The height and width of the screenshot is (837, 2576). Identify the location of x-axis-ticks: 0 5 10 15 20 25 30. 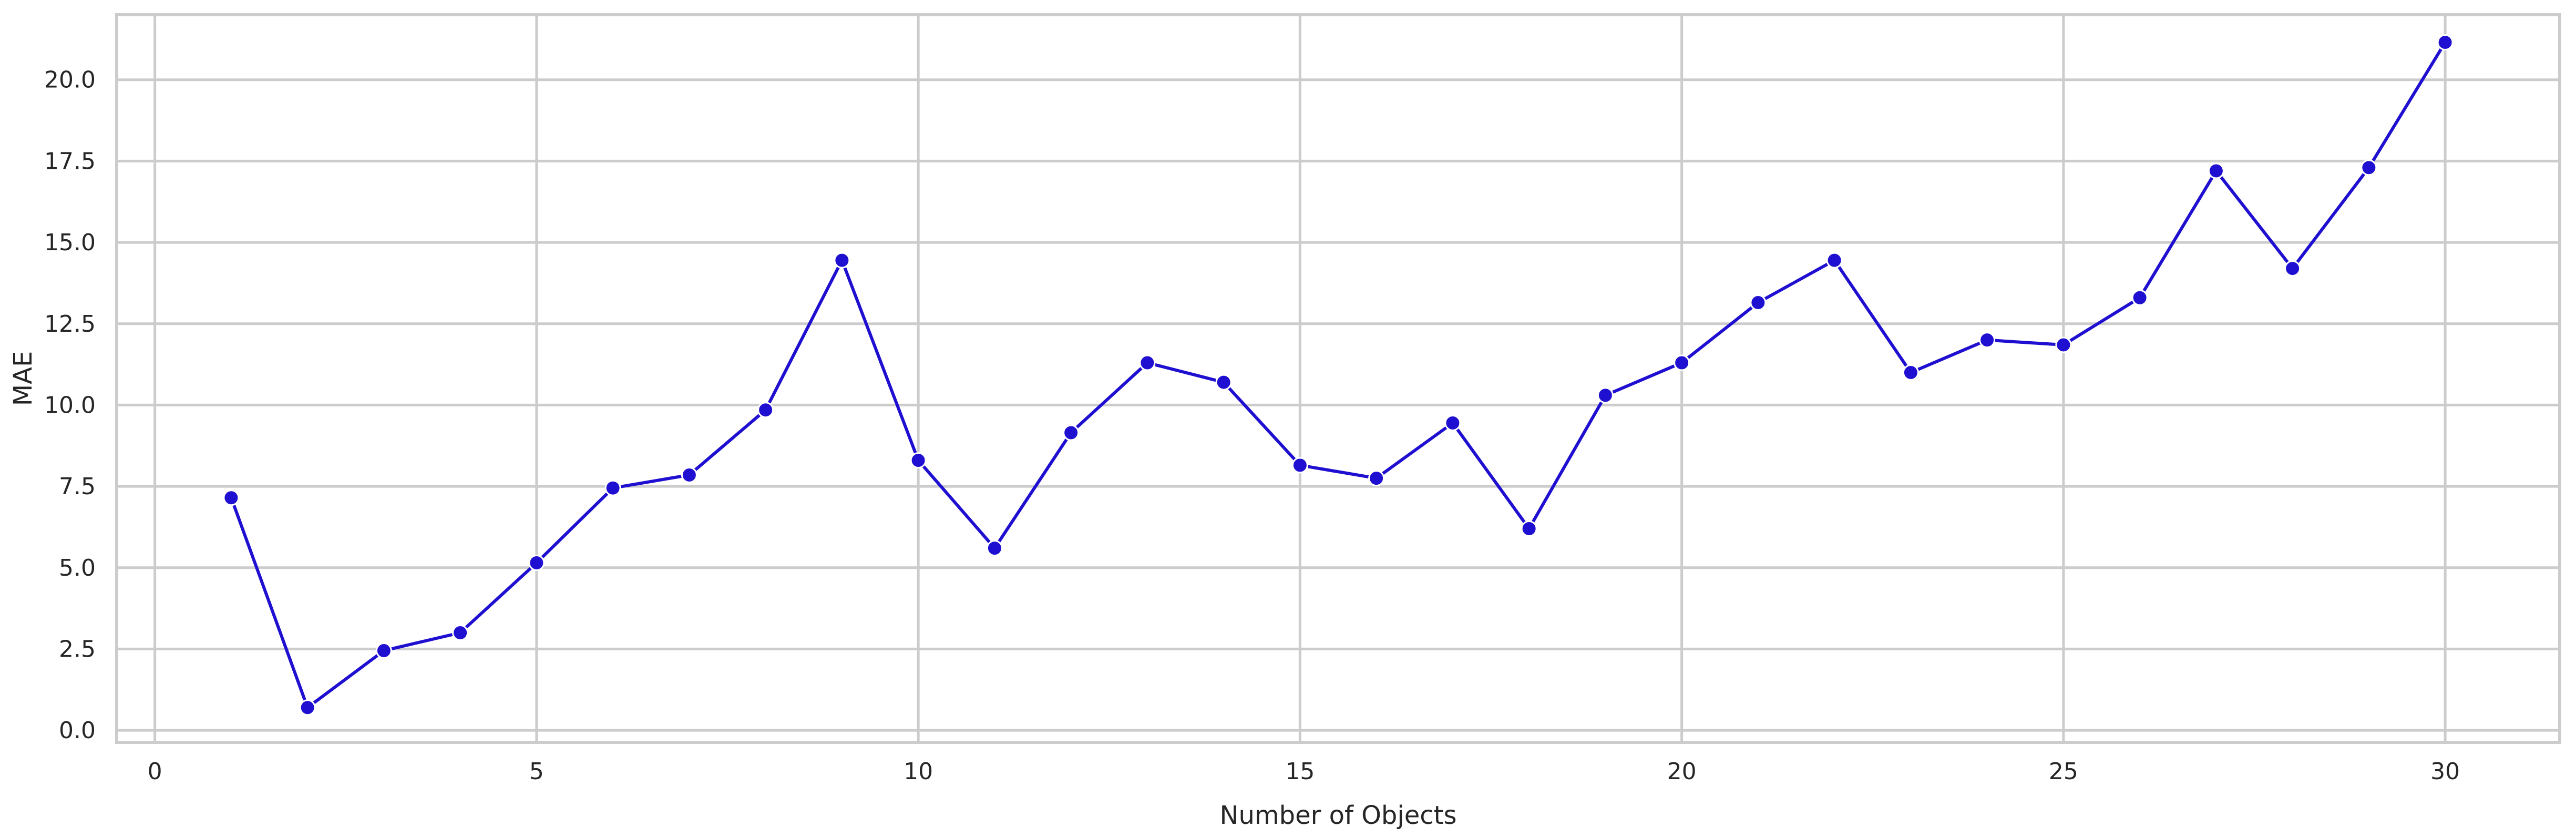
(1304, 771).